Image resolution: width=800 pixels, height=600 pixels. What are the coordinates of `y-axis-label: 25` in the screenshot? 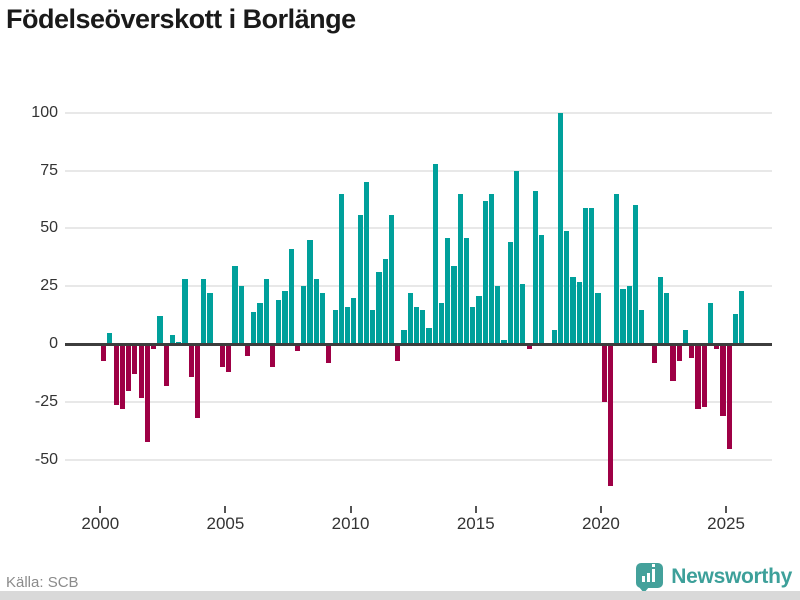 It's located at (49, 286).